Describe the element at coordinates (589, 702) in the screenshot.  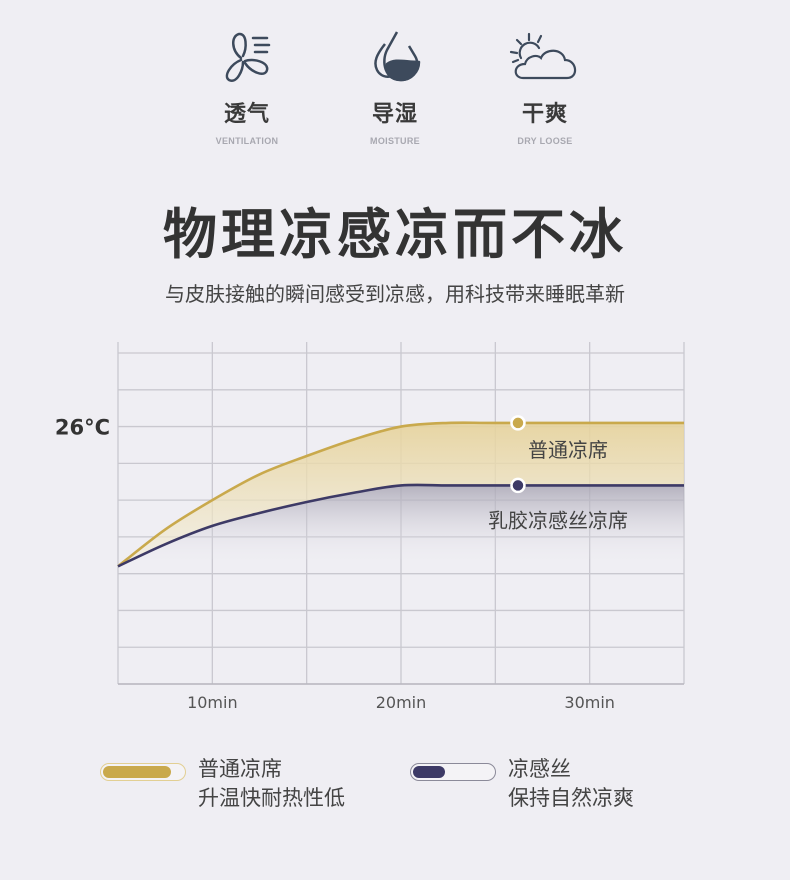
I see `x-tick-label: 30min` at that location.